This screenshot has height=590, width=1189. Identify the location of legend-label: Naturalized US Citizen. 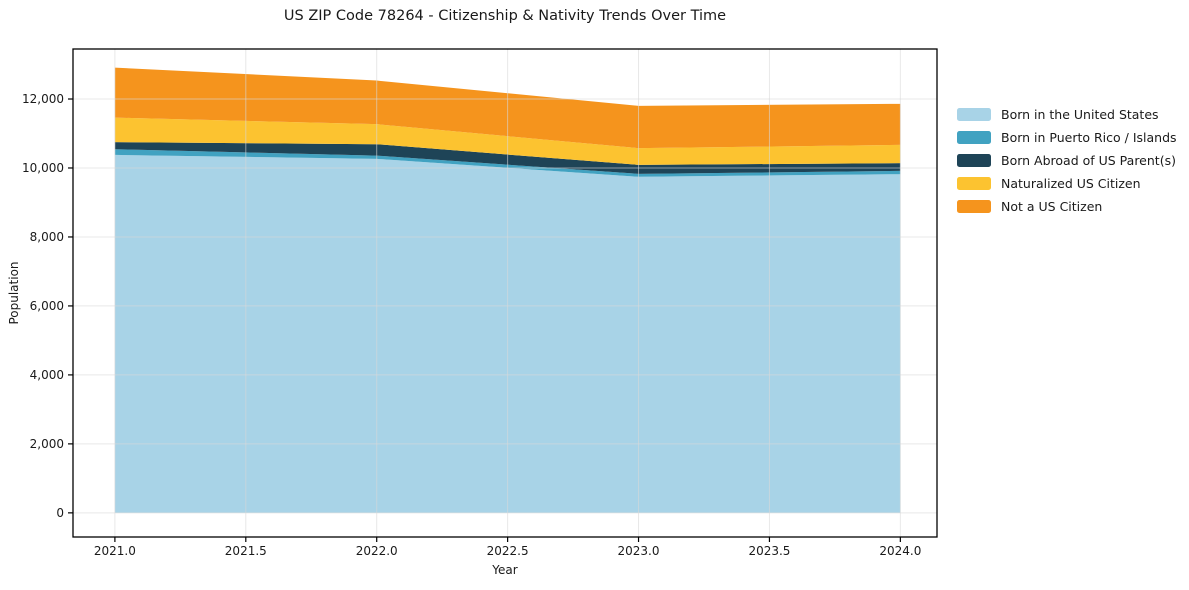
(1071, 183).